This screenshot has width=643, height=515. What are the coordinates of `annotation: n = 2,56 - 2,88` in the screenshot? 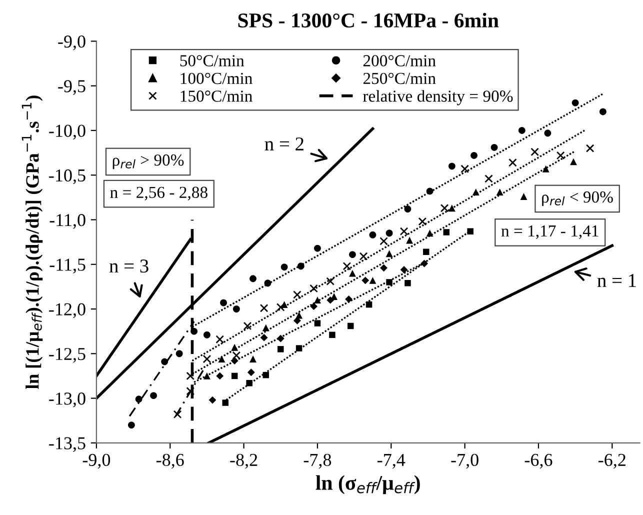 It's located at (159, 193).